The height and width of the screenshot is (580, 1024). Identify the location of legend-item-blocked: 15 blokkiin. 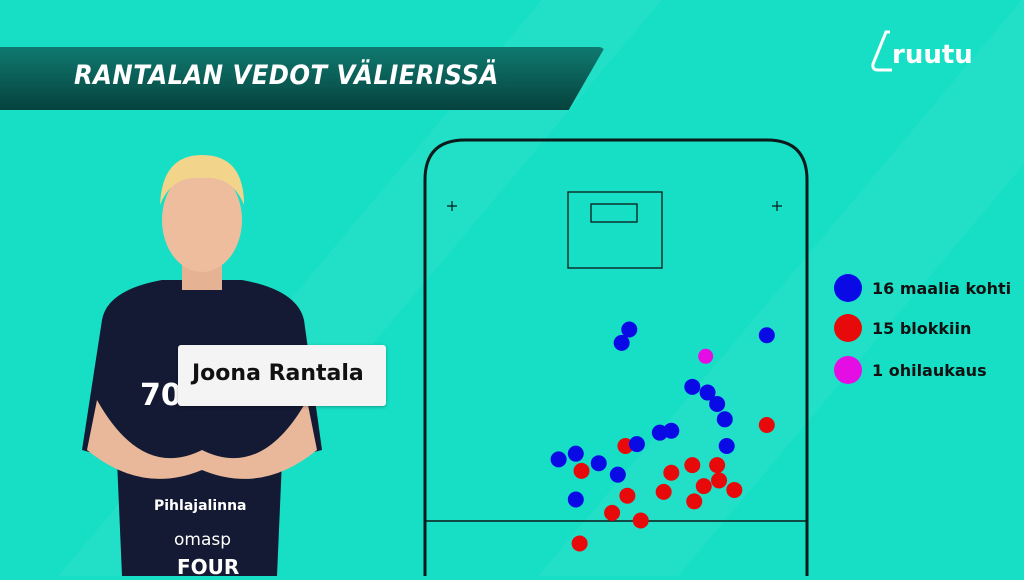
(902, 328).